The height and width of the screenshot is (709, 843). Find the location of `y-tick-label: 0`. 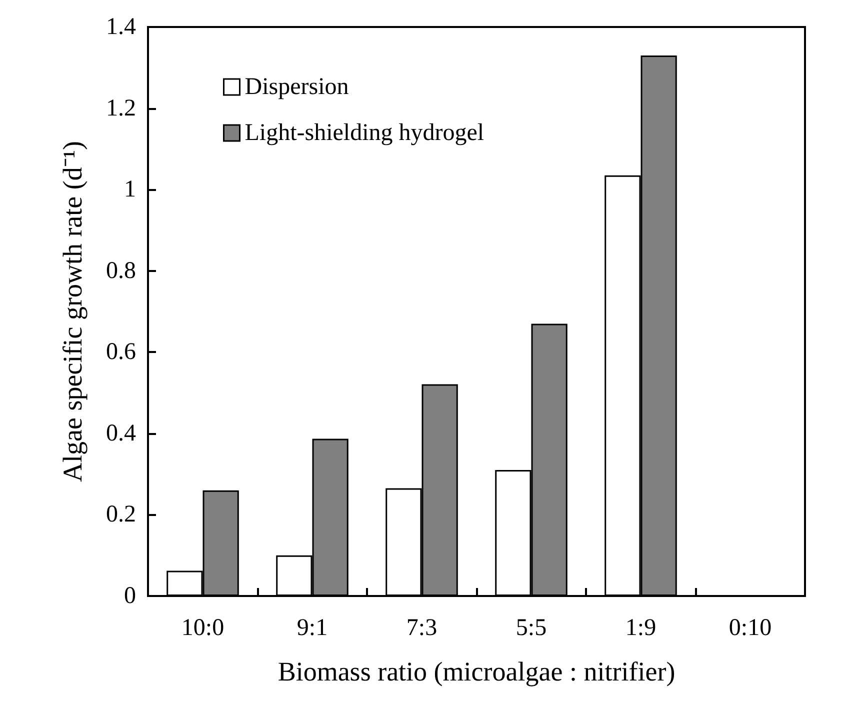

y-tick-label: 0 is located at coordinates (130, 596).